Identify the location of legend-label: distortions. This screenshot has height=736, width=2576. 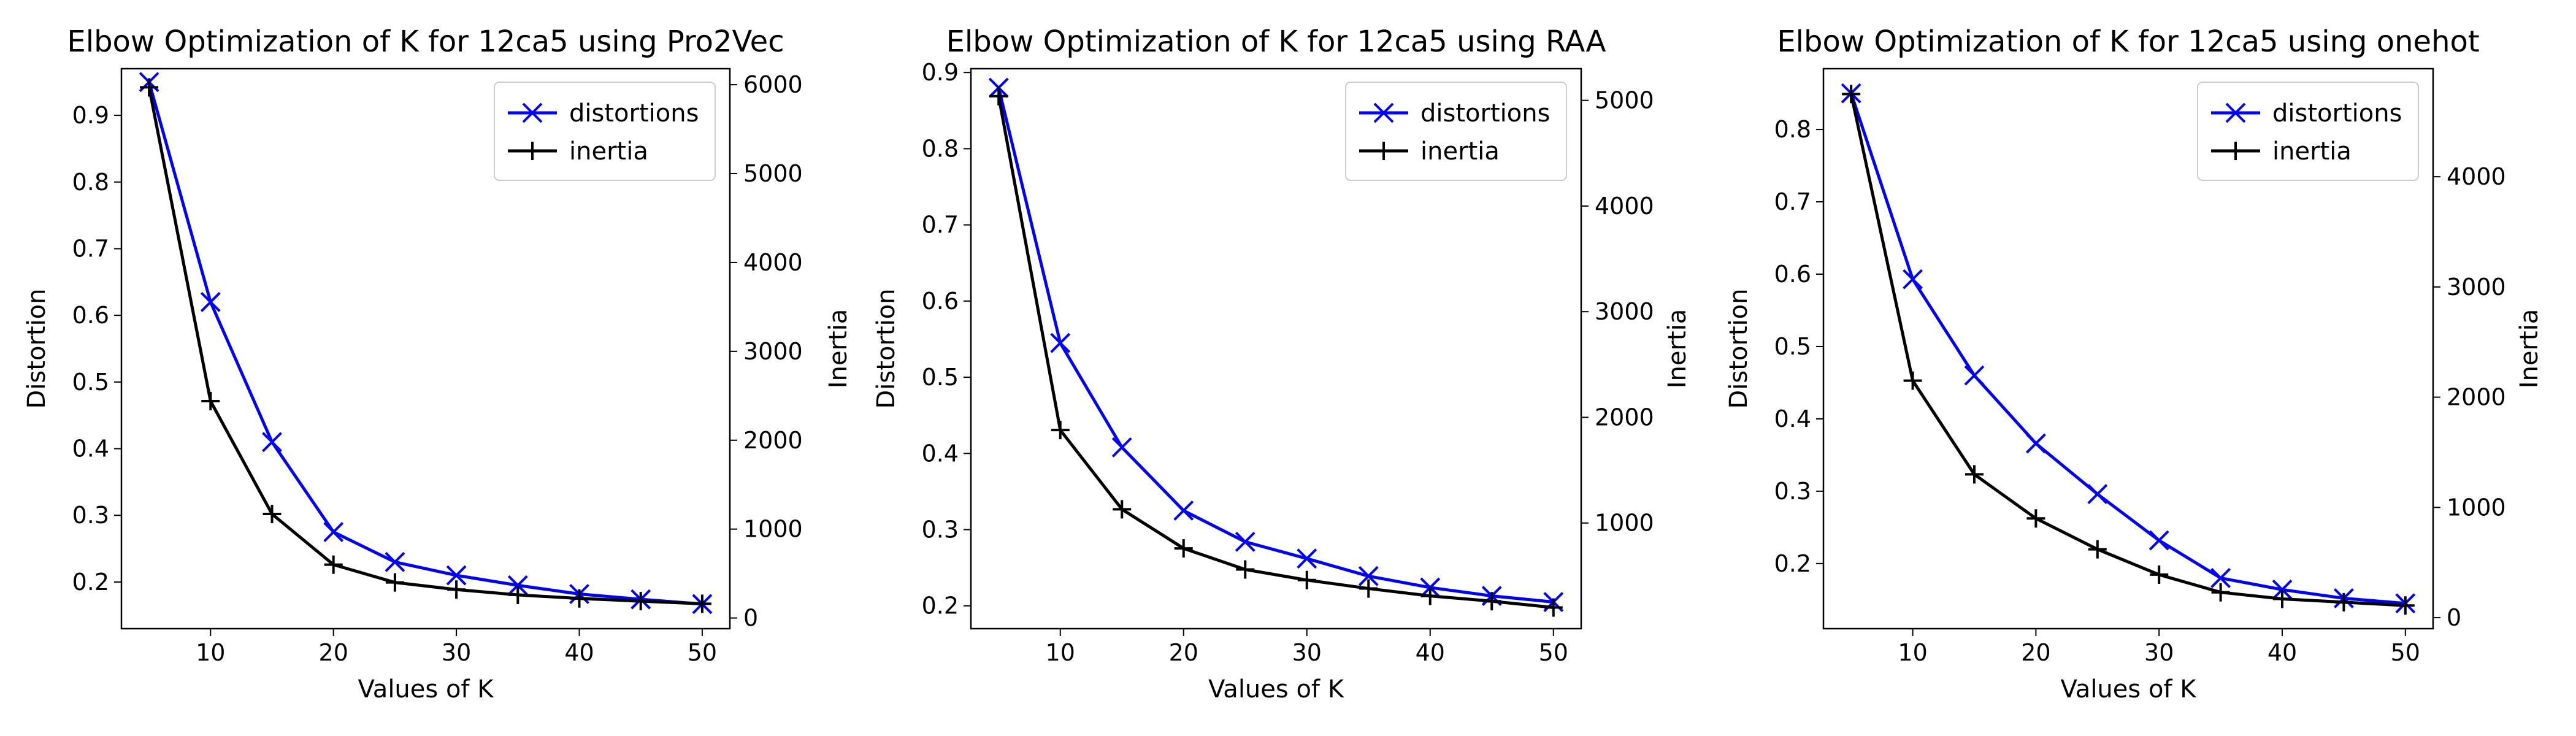
(634, 113).